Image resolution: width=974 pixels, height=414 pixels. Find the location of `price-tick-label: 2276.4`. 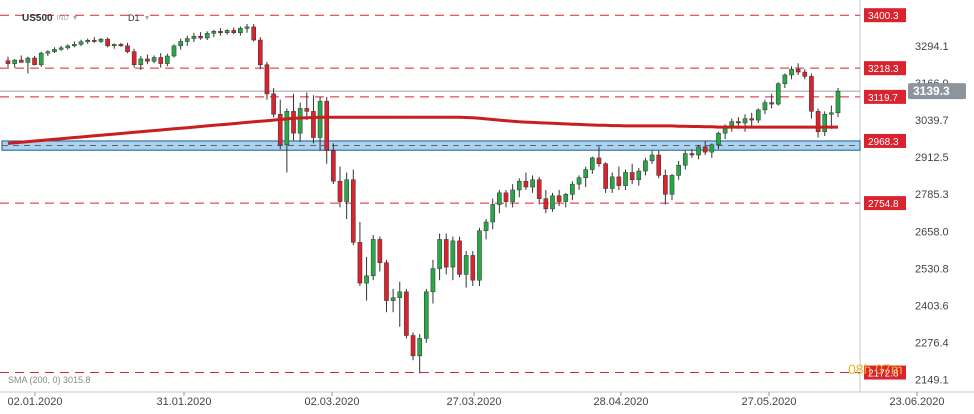

price-tick-label: 2276.4 is located at coordinates (932, 343).